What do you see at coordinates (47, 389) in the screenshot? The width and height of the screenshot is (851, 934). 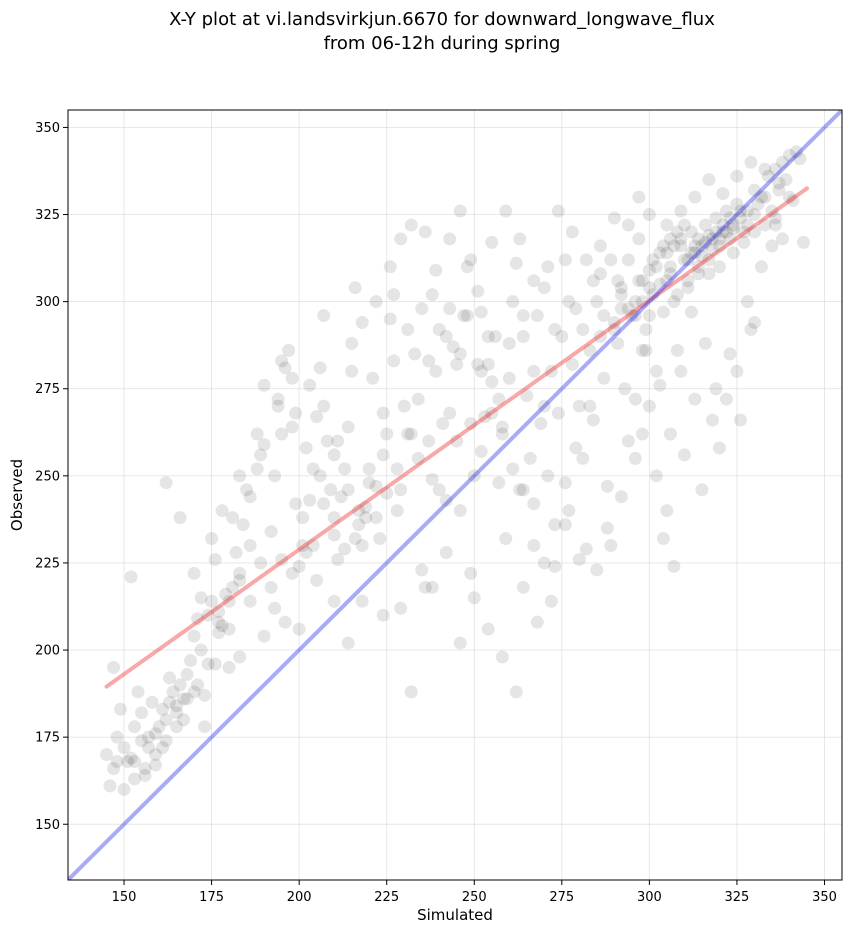 I see `y-tick-label: 275` at bounding box center [47, 389].